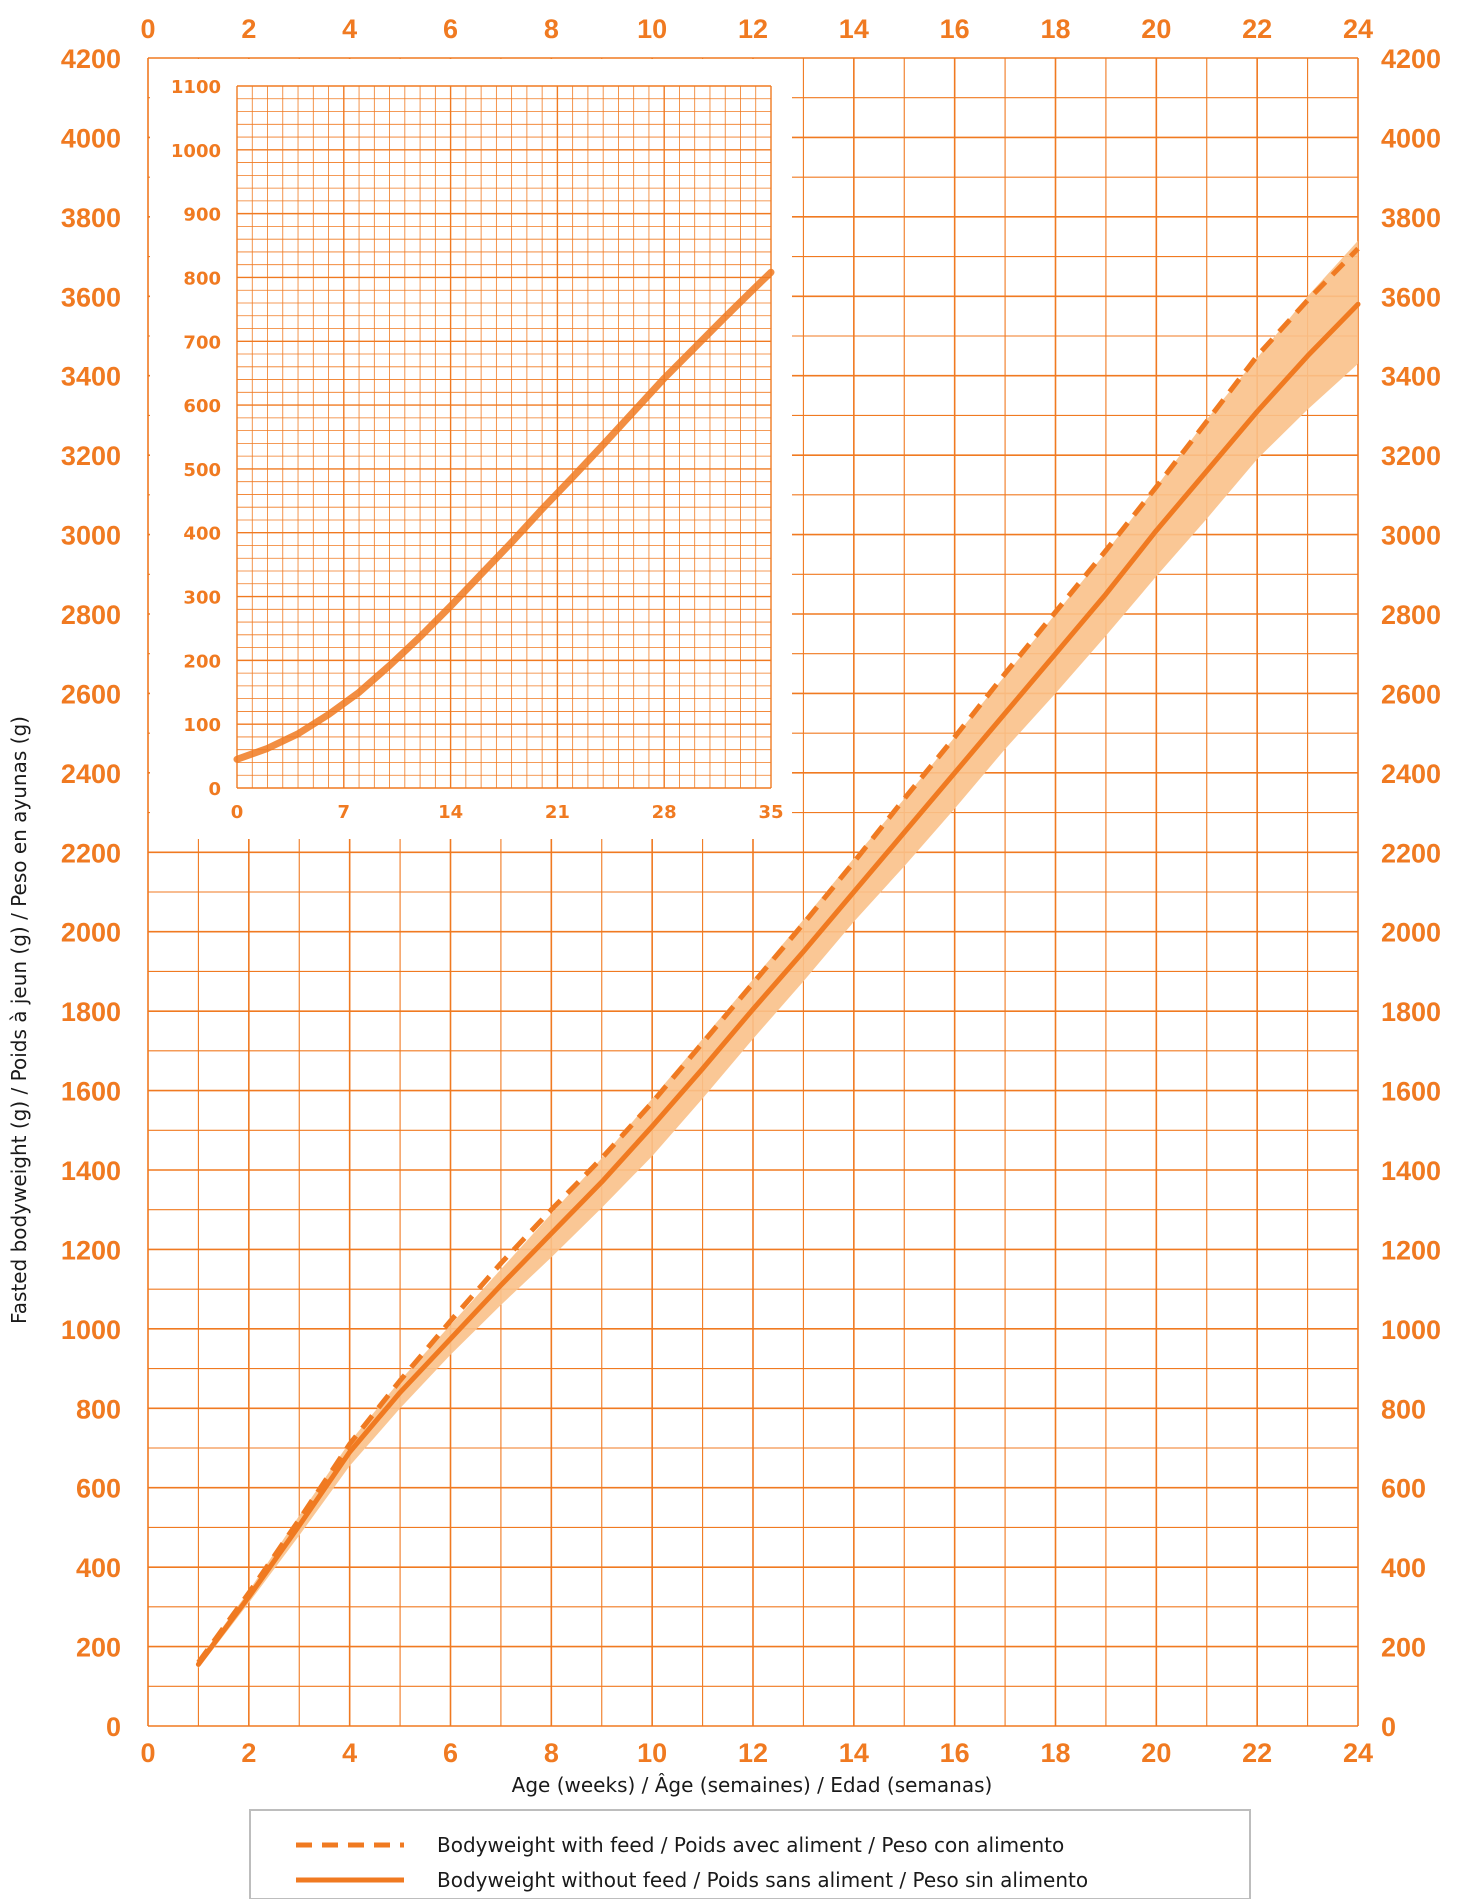 The height and width of the screenshot is (1899, 1466). Describe the element at coordinates (91, 536) in the screenshot. I see `y-tick-label-left: 3000` at that location.